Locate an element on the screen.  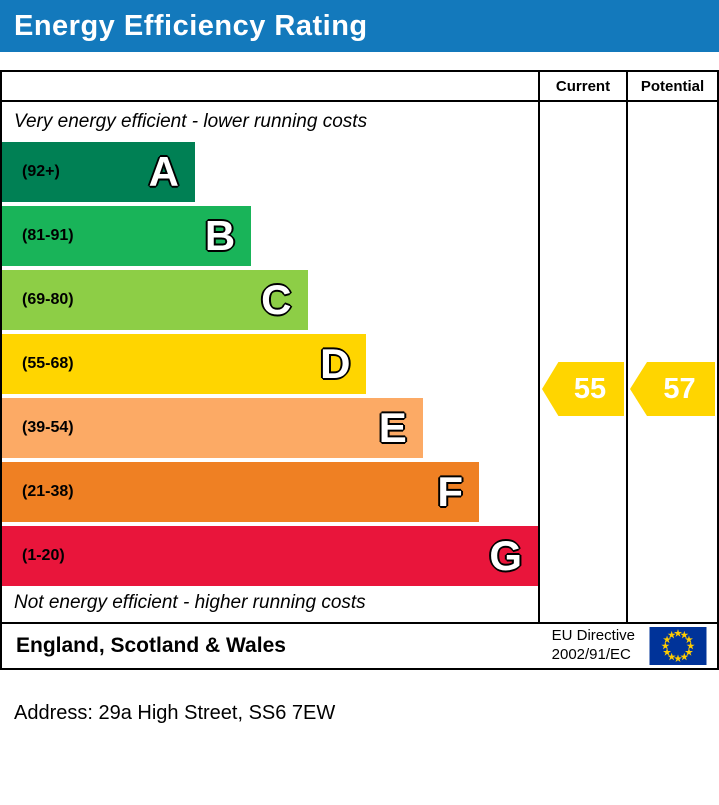
region-label: England, Scotland & Wales is located at coordinates (151, 645).